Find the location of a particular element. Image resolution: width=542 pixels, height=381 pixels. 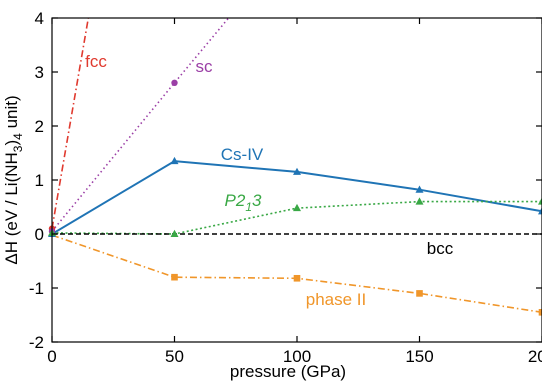

y-tick-label: 3 is located at coordinates (39, 72).